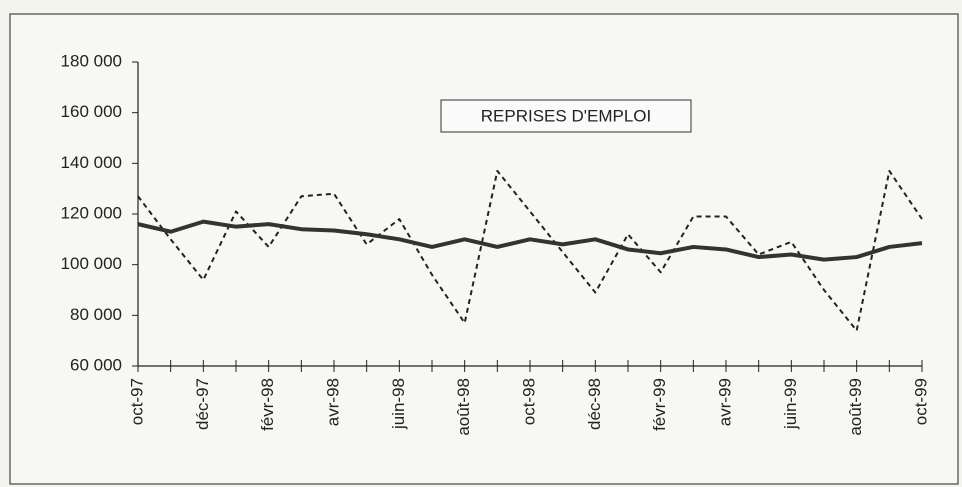  Describe the element at coordinates (91, 60) in the screenshot. I see `y-tick-label: 180 000` at that location.